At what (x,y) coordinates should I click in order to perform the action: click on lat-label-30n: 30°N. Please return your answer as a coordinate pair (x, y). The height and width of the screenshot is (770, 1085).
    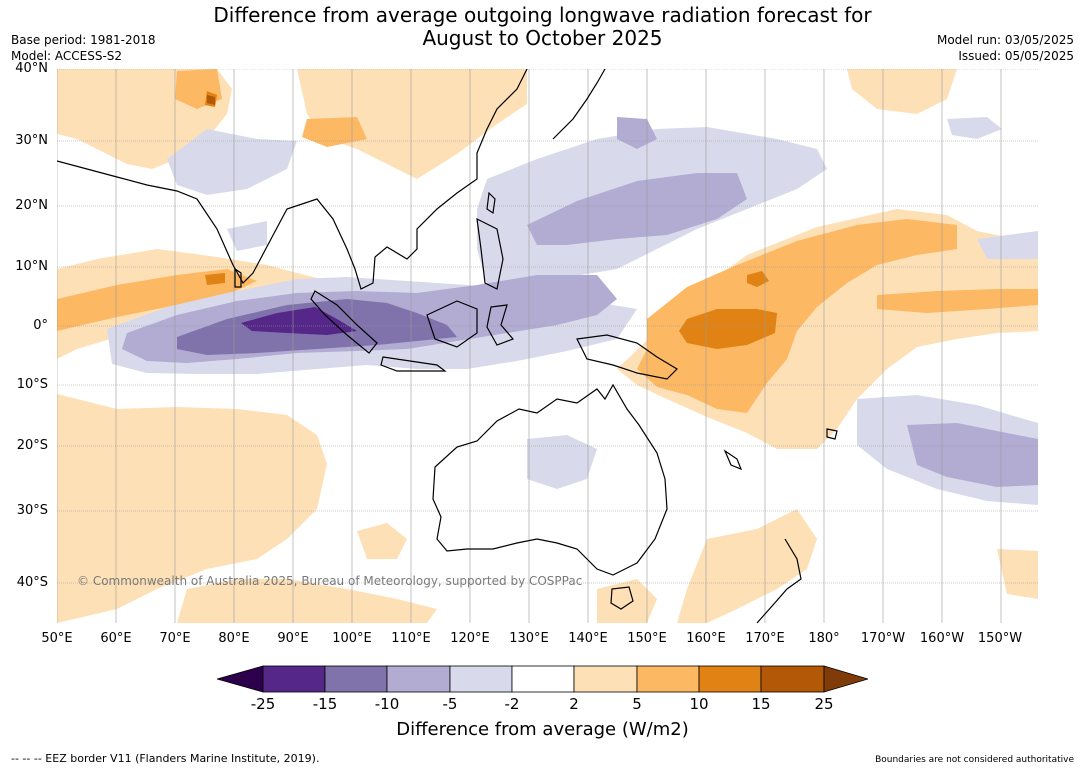
    Looking at the image, I should click on (31, 140).